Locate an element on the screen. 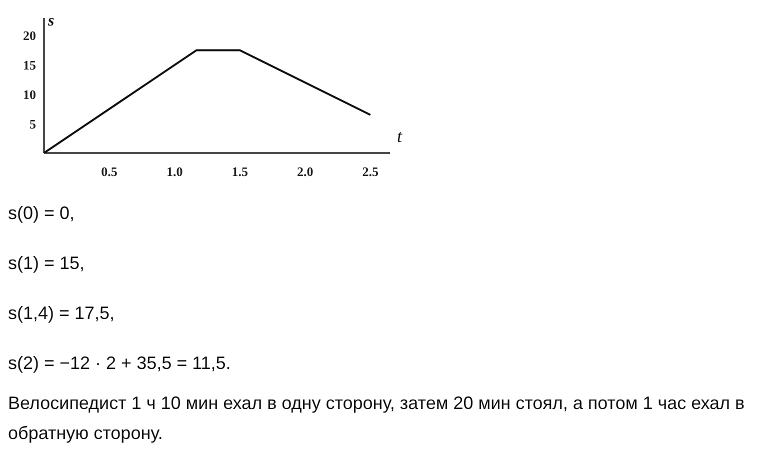  y-tick-label: 10 is located at coordinates (29, 94).